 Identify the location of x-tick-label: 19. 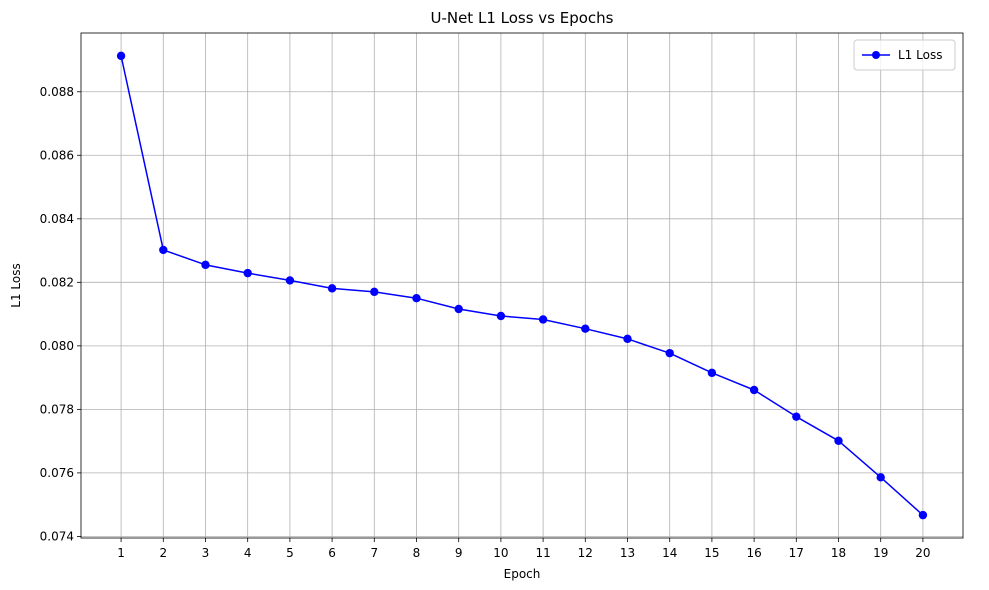
(880, 553).